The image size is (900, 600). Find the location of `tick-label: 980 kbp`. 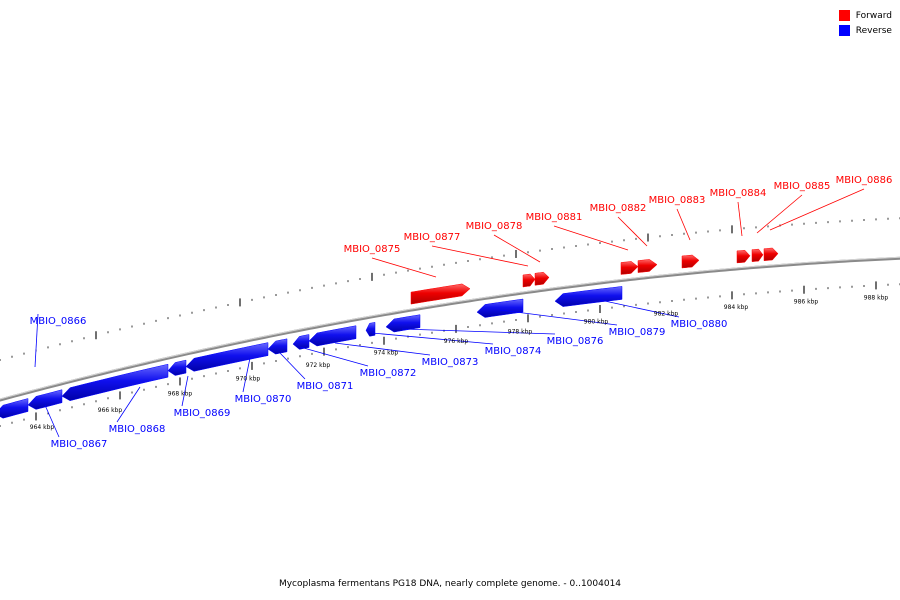

tick-label: 980 kbp is located at coordinates (596, 321).